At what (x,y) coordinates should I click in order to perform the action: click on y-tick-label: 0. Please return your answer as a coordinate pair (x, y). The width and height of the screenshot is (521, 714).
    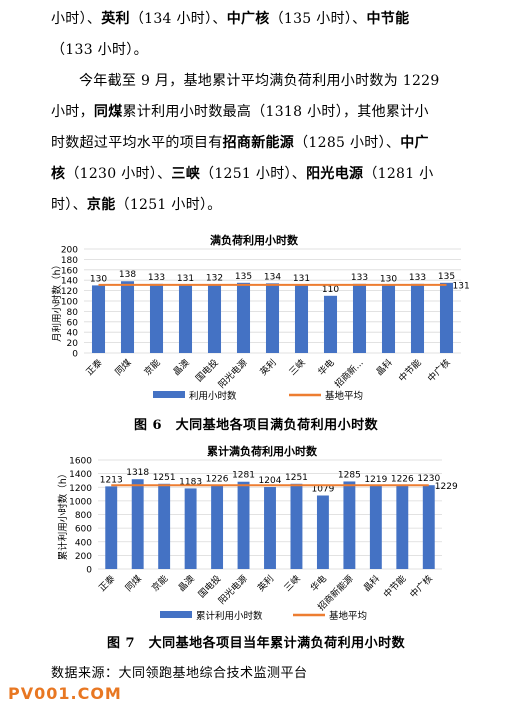
    Looking at the image, I should click on (89, 571).